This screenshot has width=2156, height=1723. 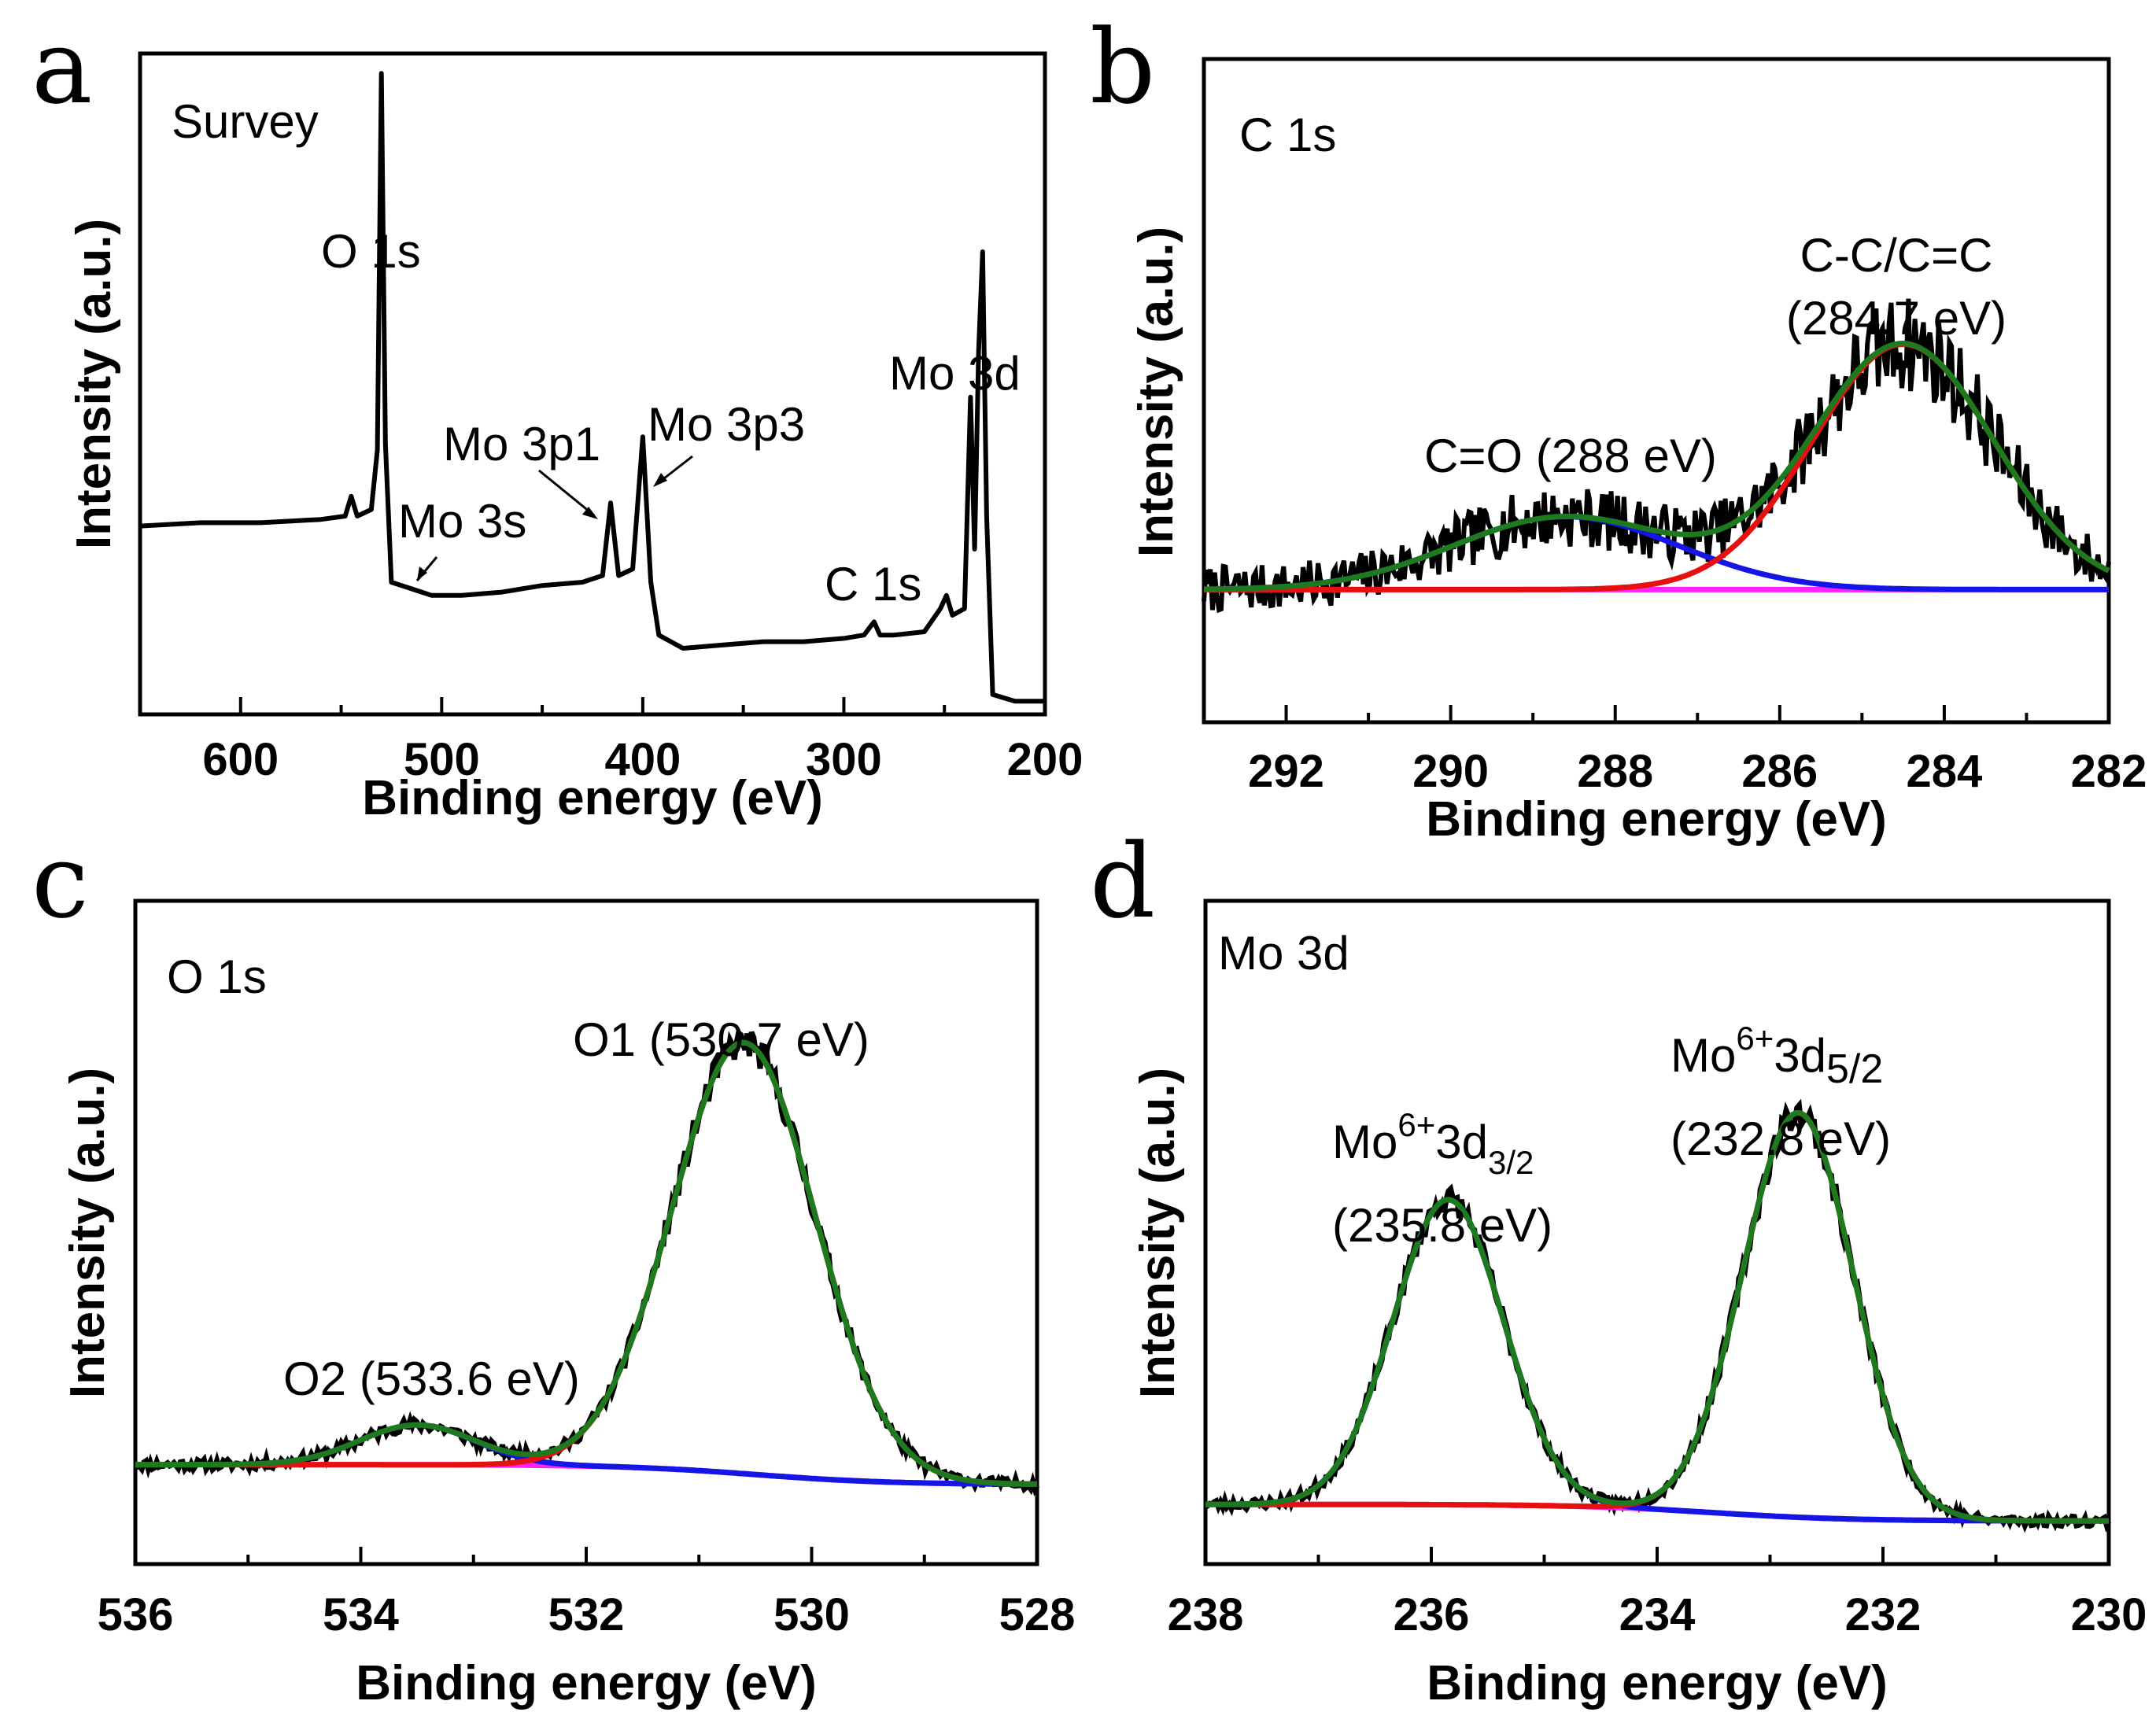 I want to click on x-tick-label: 530, so click(x=811, y=1614).